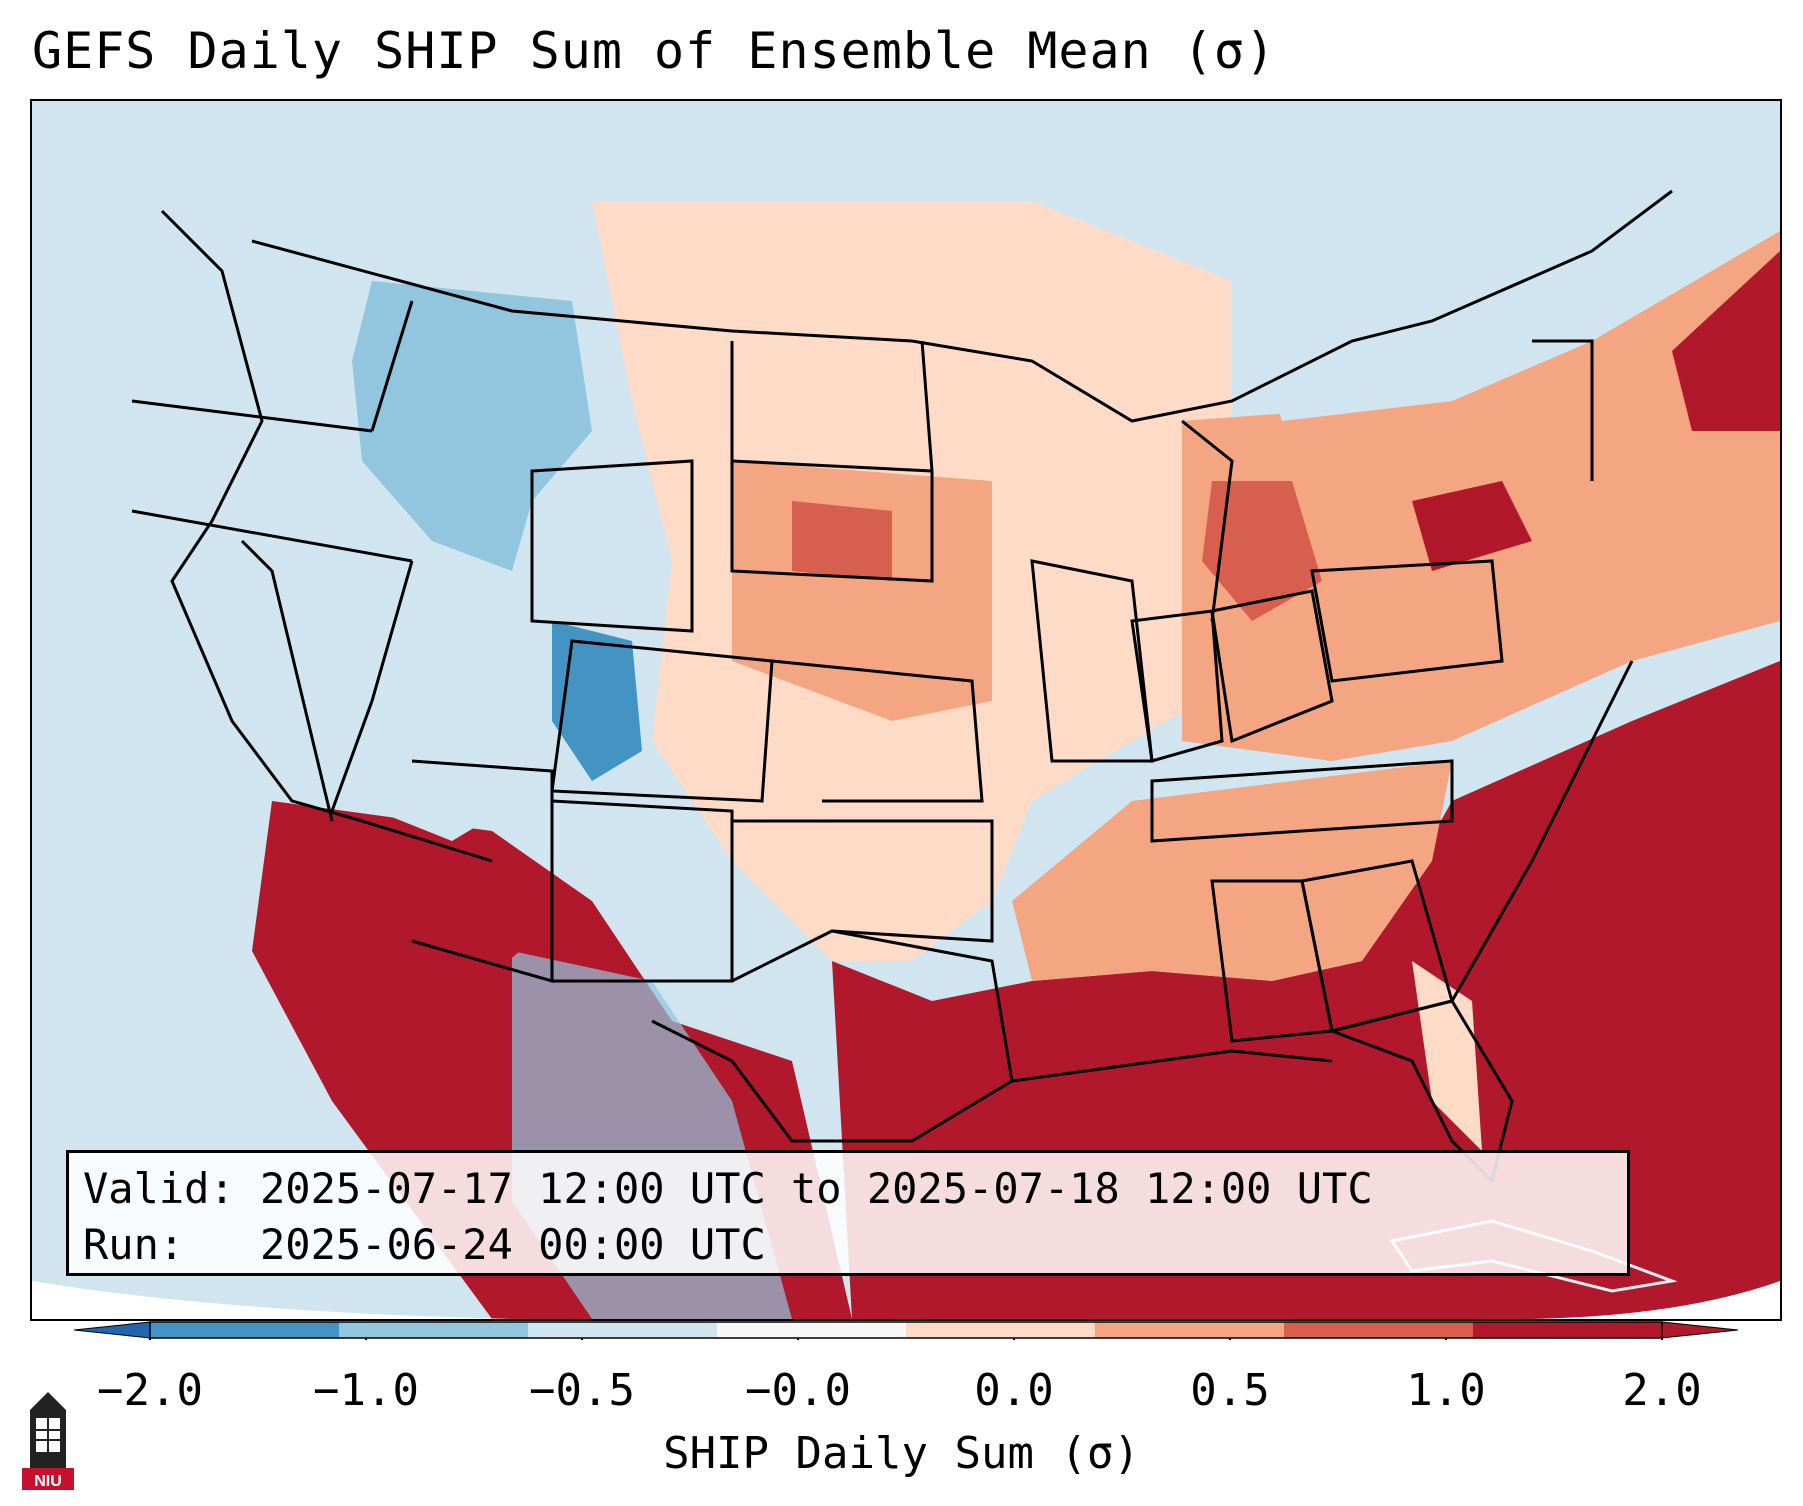 The width and height of the screenshot is (1803, 1506). Describe the element at coordinates (482, 1300) in the screenshot. I see `map-edge-left` at that location.